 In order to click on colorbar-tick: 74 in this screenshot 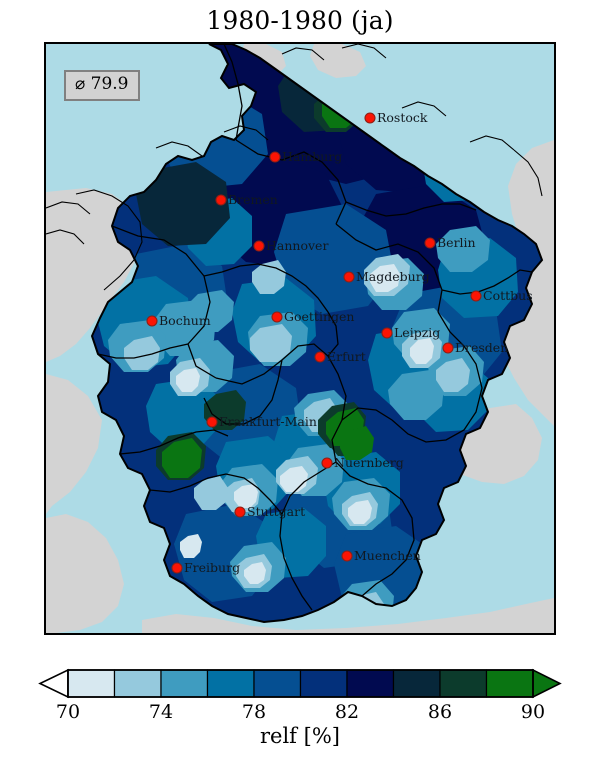, I will do `click(161, 712)`.